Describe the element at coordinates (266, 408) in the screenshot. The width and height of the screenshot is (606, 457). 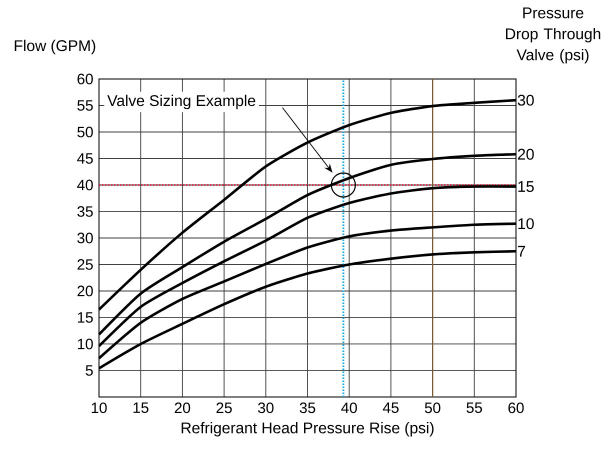
I see `x-tick-label: 30` at that location.